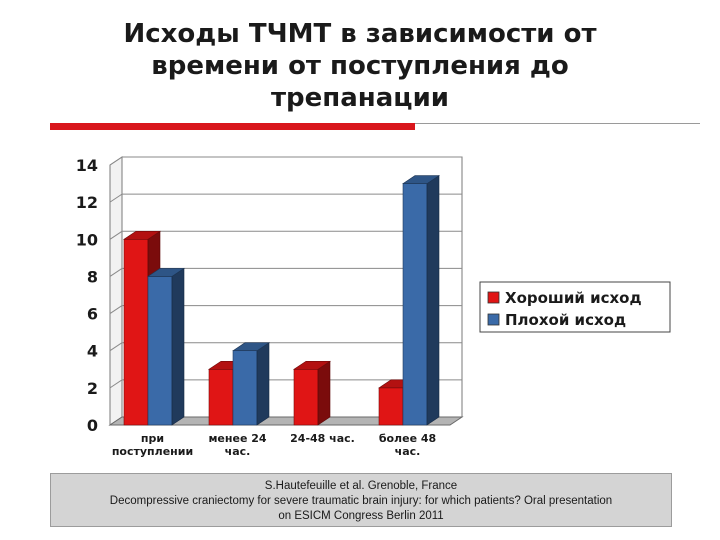  I want to click on x-category-label: 24-48 час., so click(322, 438).